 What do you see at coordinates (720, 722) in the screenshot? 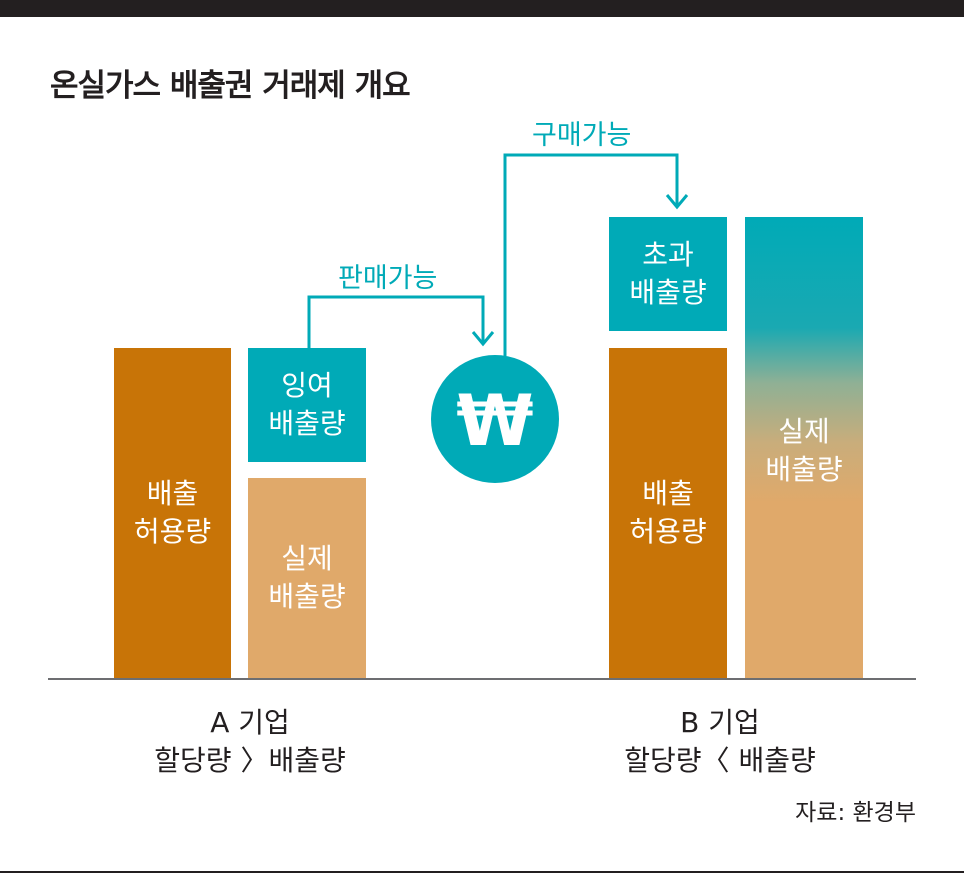
I see `company-b-name: B 기업` at bounding box center [720, 722].